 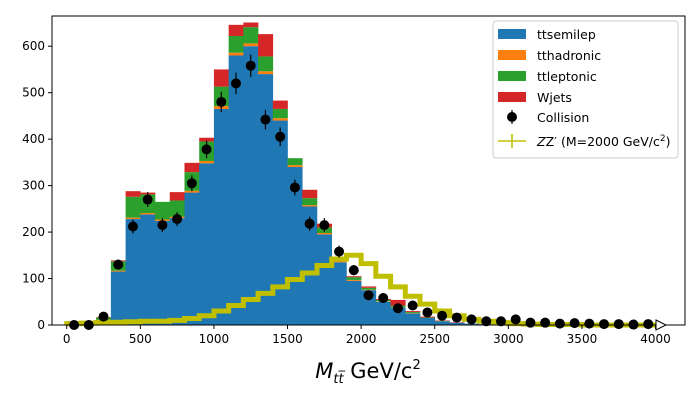 I want to click on bar-ttsemilep-2000, so click(x=369, y=307).